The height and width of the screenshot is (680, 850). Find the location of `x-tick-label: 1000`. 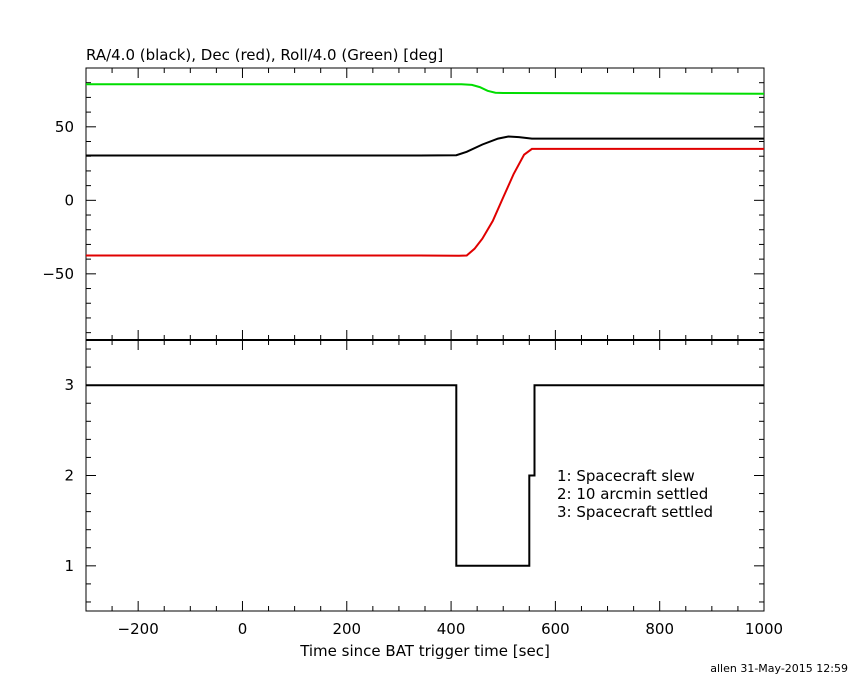

x-tick-label: 1000 is located at coordinates (764, 629).